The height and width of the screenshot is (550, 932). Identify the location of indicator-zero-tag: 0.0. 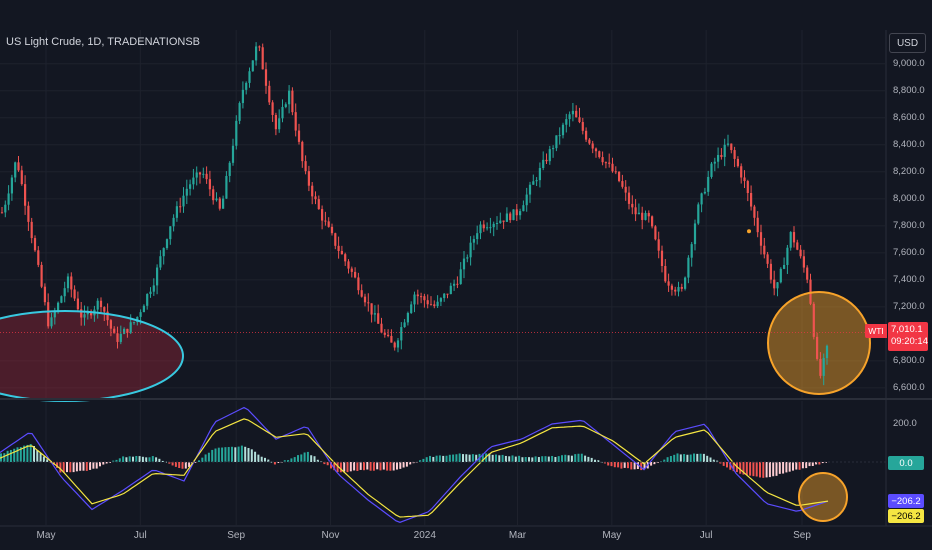
(906, 463).